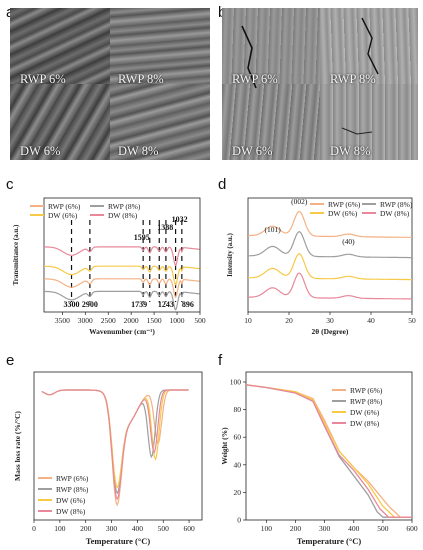 The width and height of the screenshot is (423, 550). I want to click on x-tick-label-6: 500, so click(200, 320).